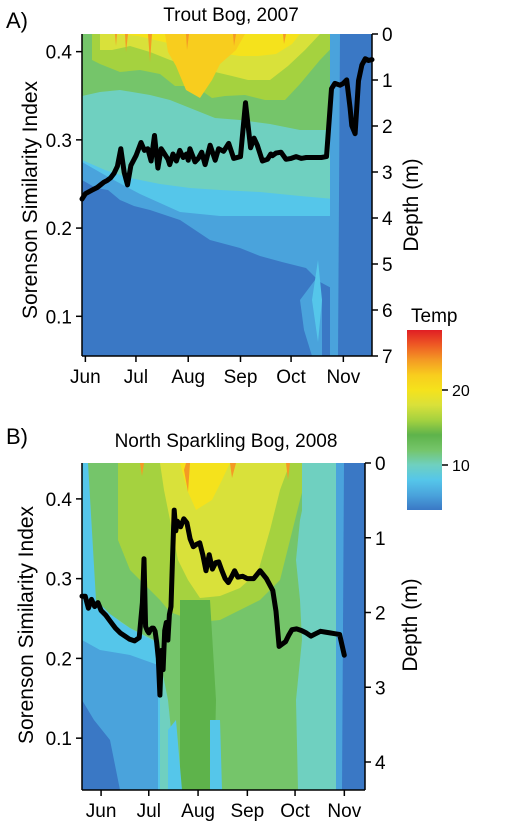  I want to click on panel-b-title: North Sparkling Bog, 2008, so click(226, 441).